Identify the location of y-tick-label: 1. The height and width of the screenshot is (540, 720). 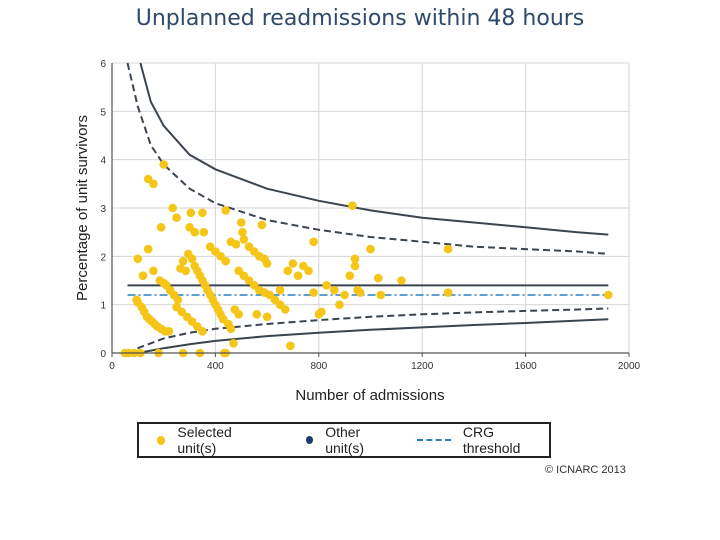
(103, 306).